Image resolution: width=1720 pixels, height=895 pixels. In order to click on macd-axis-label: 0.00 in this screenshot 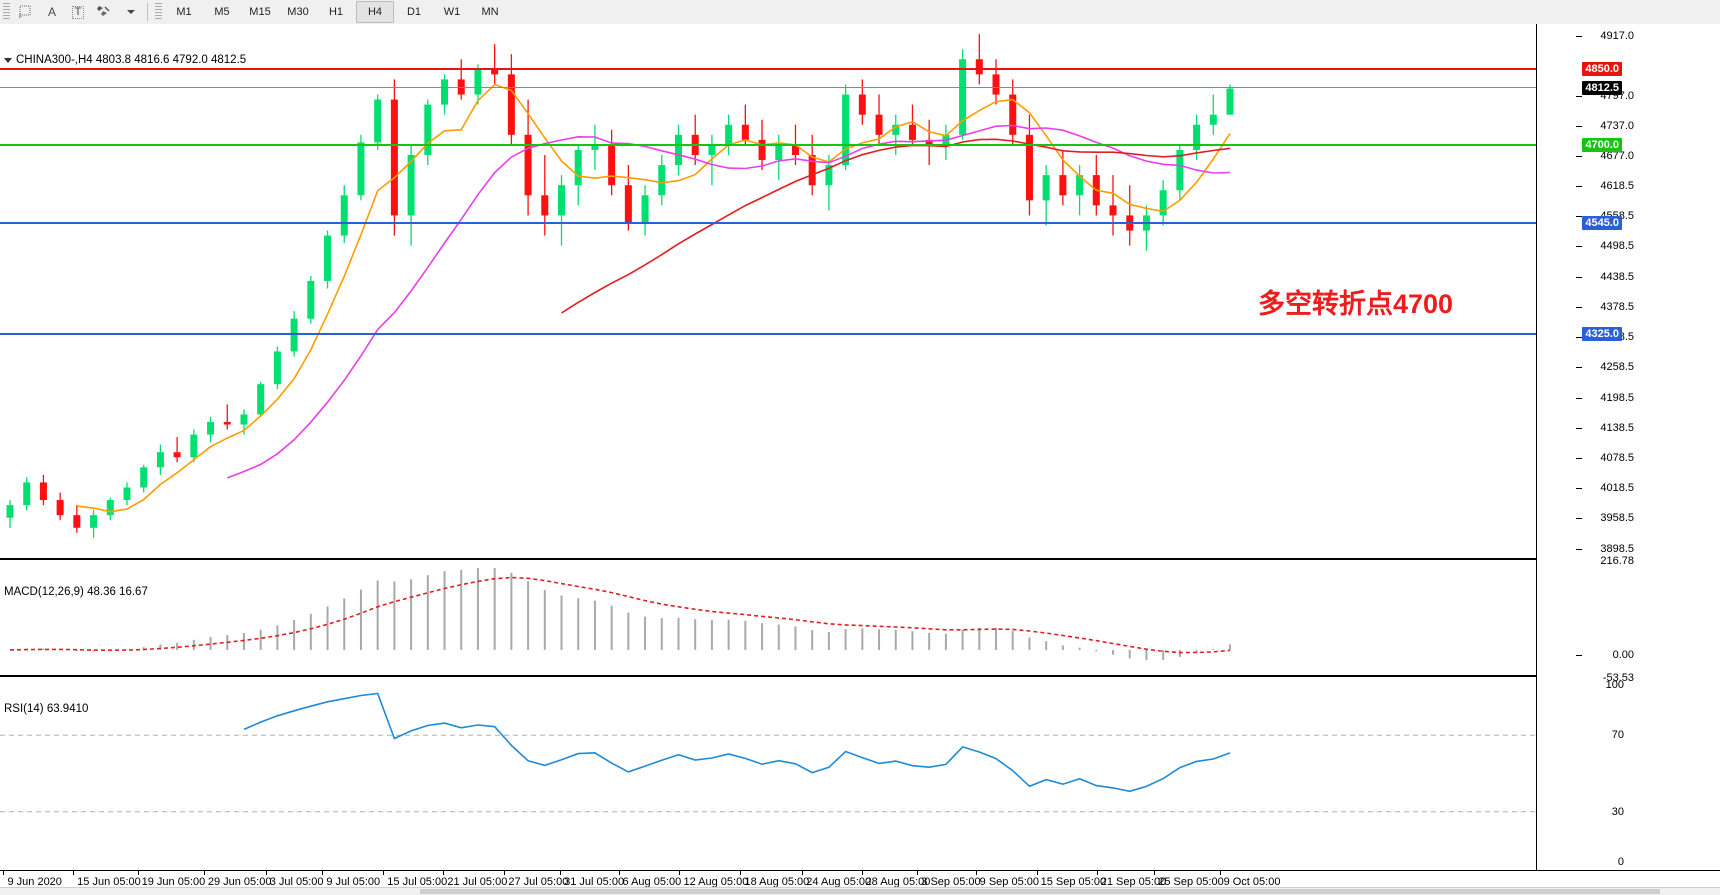, I will do `click(1623, 654)`.